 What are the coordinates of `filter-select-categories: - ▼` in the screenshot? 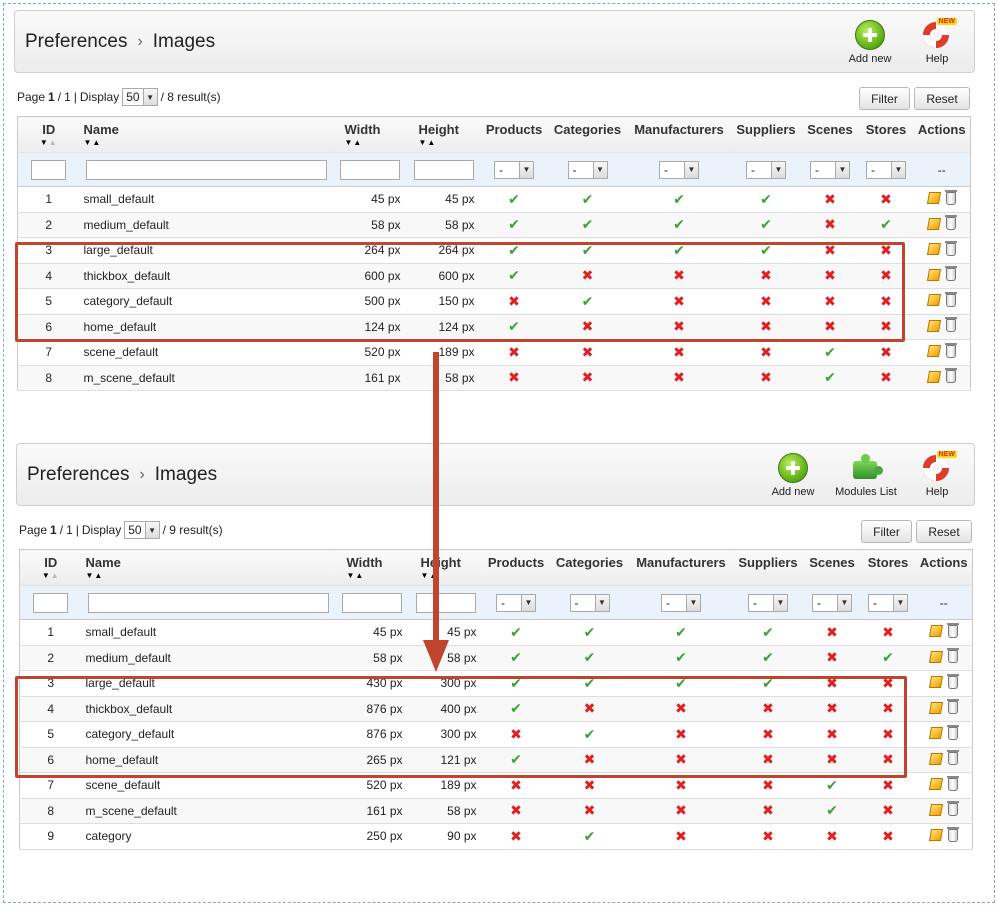 It's located at (589, 602).